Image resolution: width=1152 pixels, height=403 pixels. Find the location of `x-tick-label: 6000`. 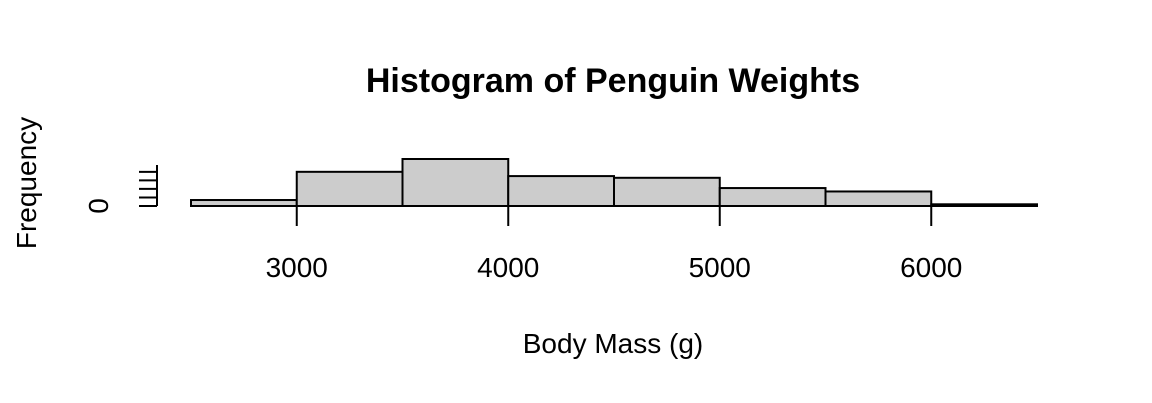

x-tick-label: 6000 is located at coordinates (931, 267).